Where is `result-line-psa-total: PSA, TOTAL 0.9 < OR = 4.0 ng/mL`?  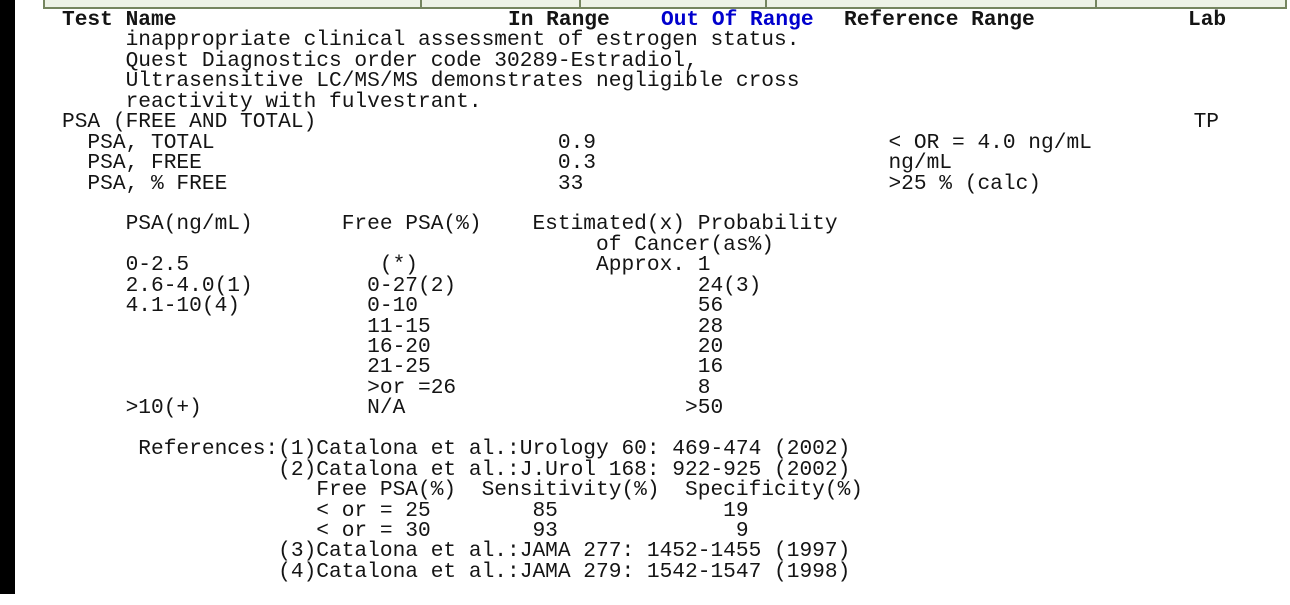 result-line-psa-total: PSA, TOTAL 0.9 < OR = 4.0 ng/mL is located at coordinates (577, 142).